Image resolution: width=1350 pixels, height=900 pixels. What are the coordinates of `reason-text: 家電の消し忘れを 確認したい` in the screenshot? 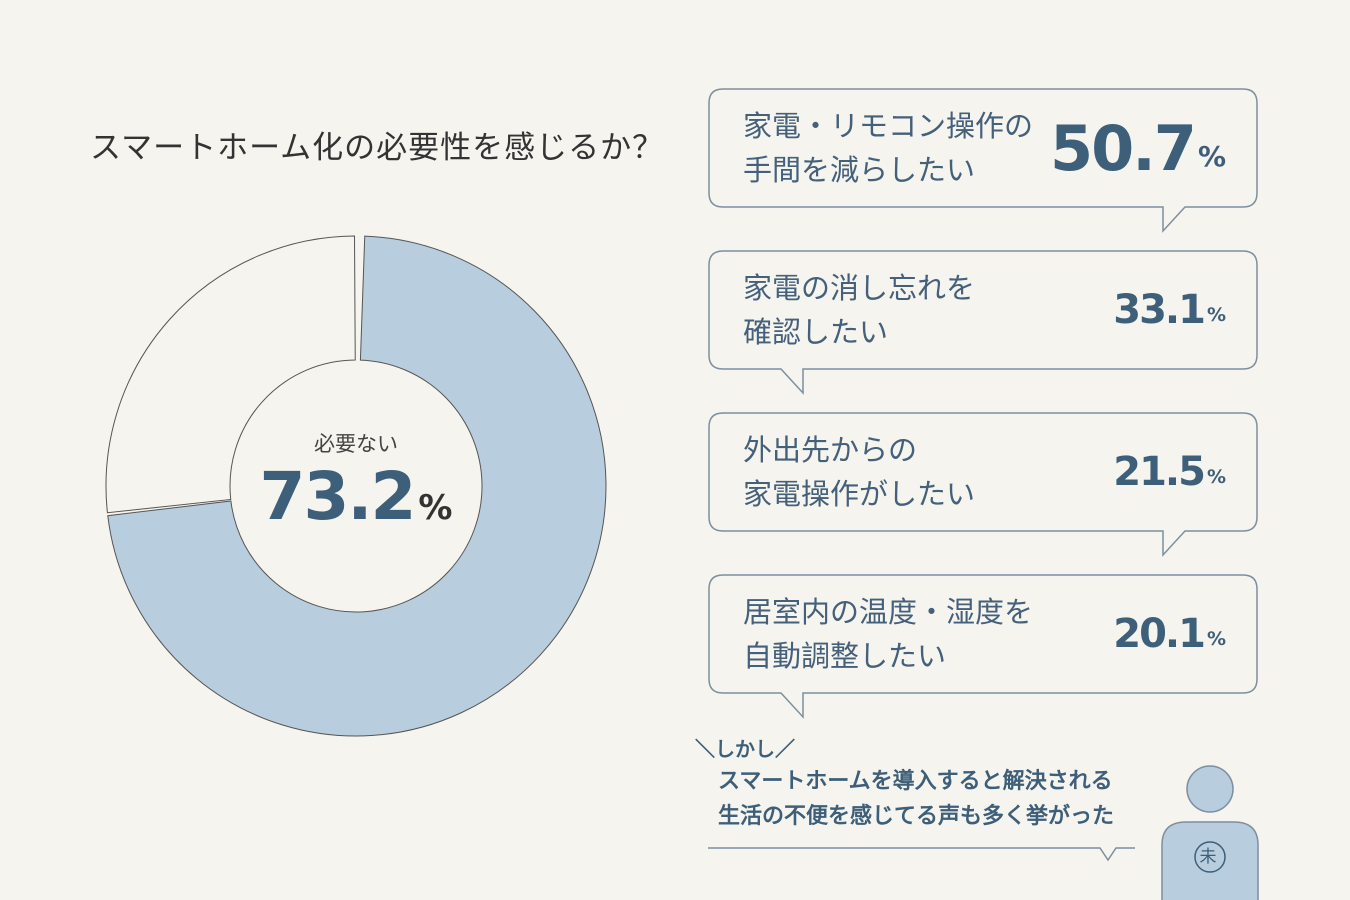 It's located at (859, 310).